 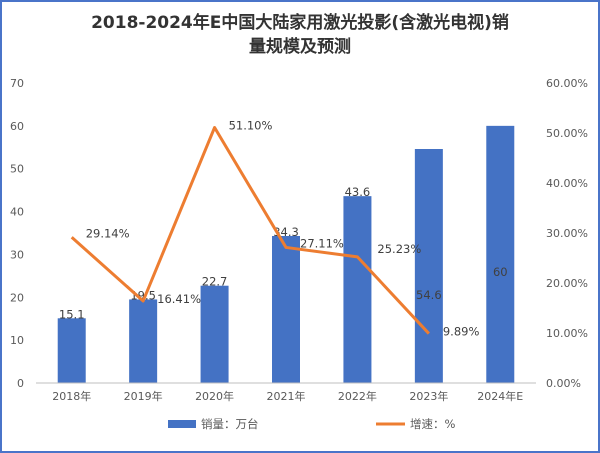 I want to click on bar-data-label: 60, so click(x=500, y=272).